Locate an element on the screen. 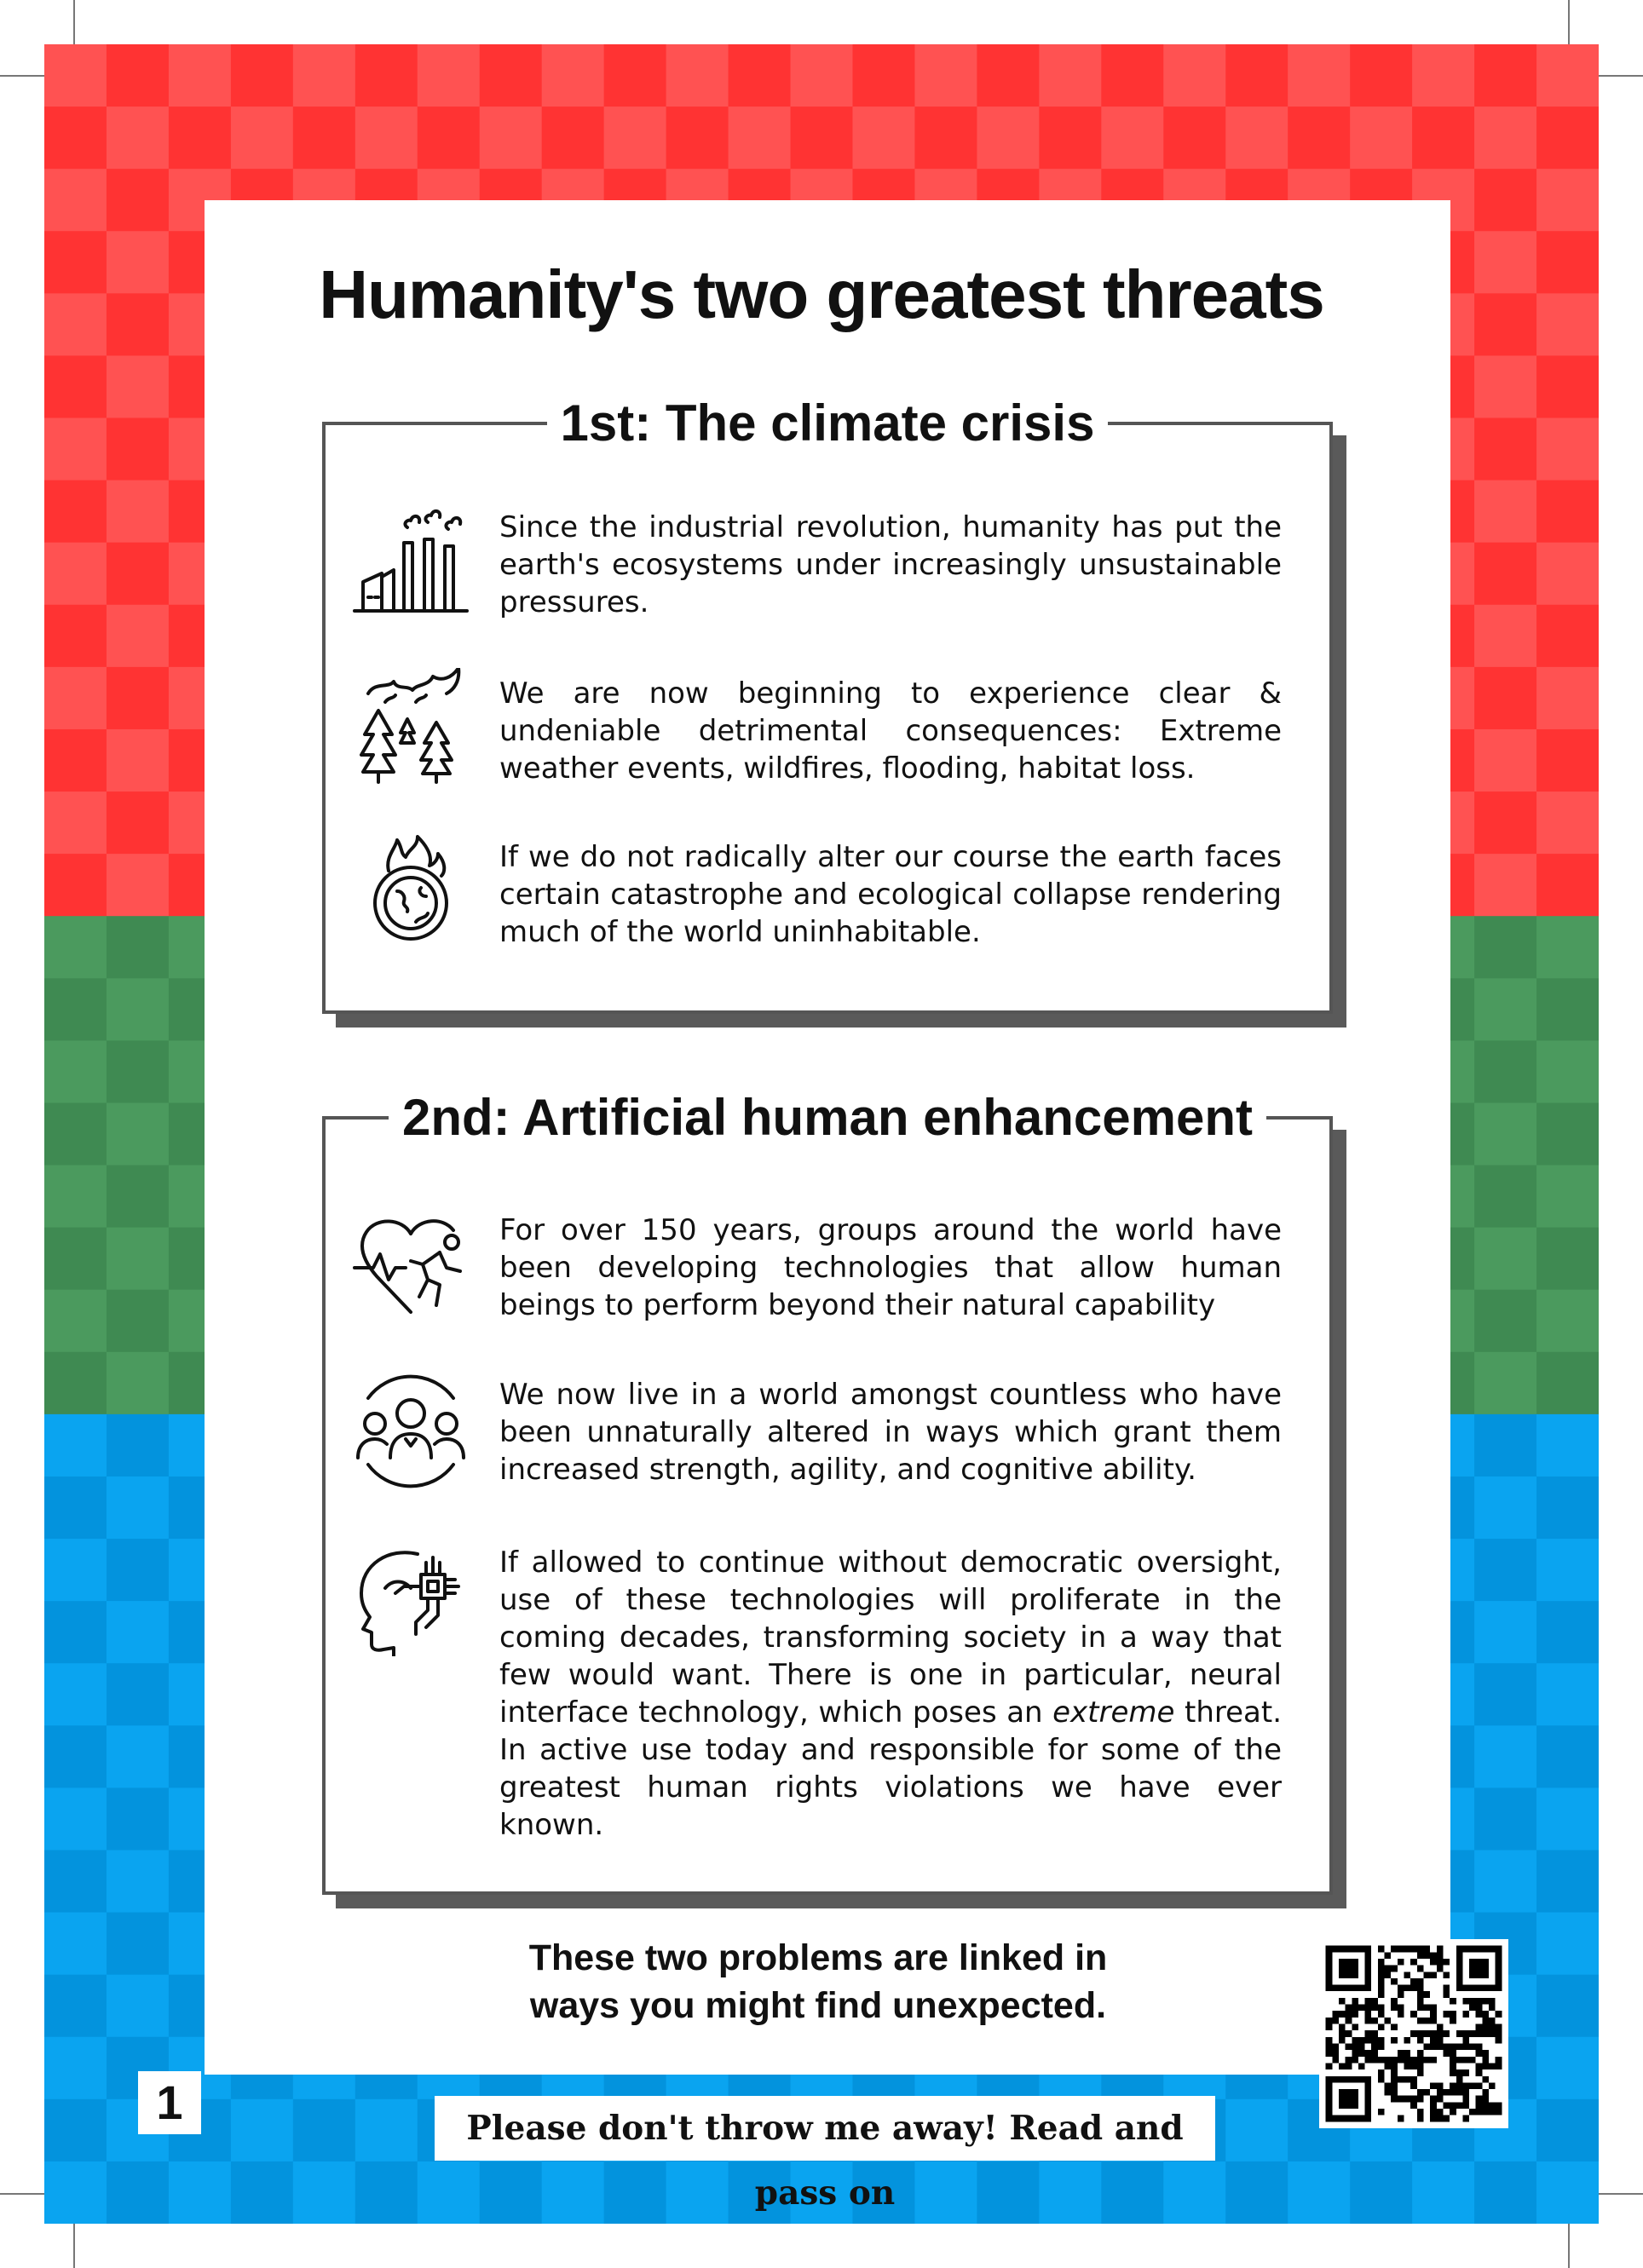  forest-fire-icon is located at coordinates (410, 726).